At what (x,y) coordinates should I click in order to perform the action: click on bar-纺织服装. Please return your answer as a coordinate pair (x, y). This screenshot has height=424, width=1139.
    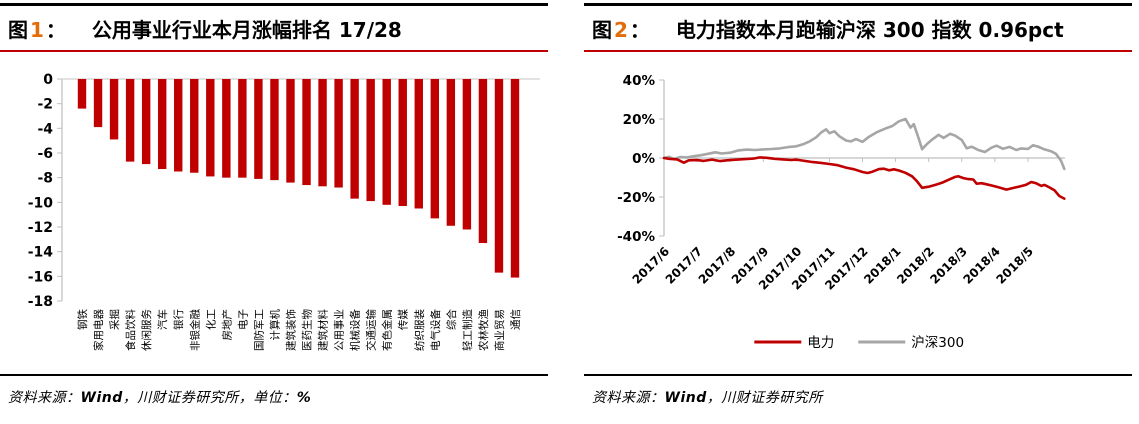
    Looking at the image, I should click on (418, 144).